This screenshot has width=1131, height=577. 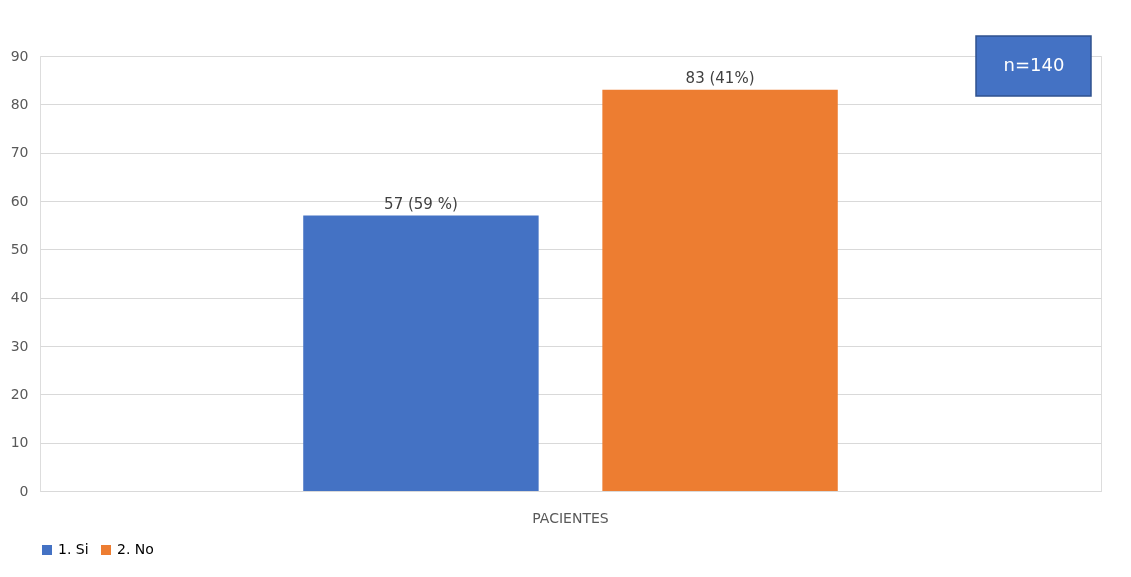 What do you see at coordinates (73, 549) in the screenshot?
I see `legend-label: 1. Si` at bounding box center [73, 549].